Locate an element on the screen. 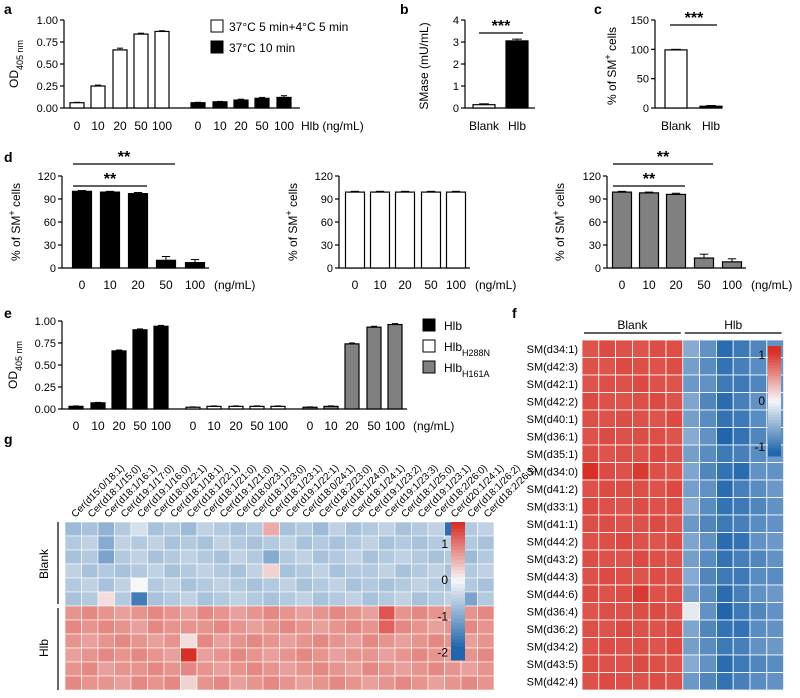 Image resolution: width=800 pixels, height=698 pixels. panel-d-chart-0-x-tick-label: 20 is located at coordinates (138, 285).